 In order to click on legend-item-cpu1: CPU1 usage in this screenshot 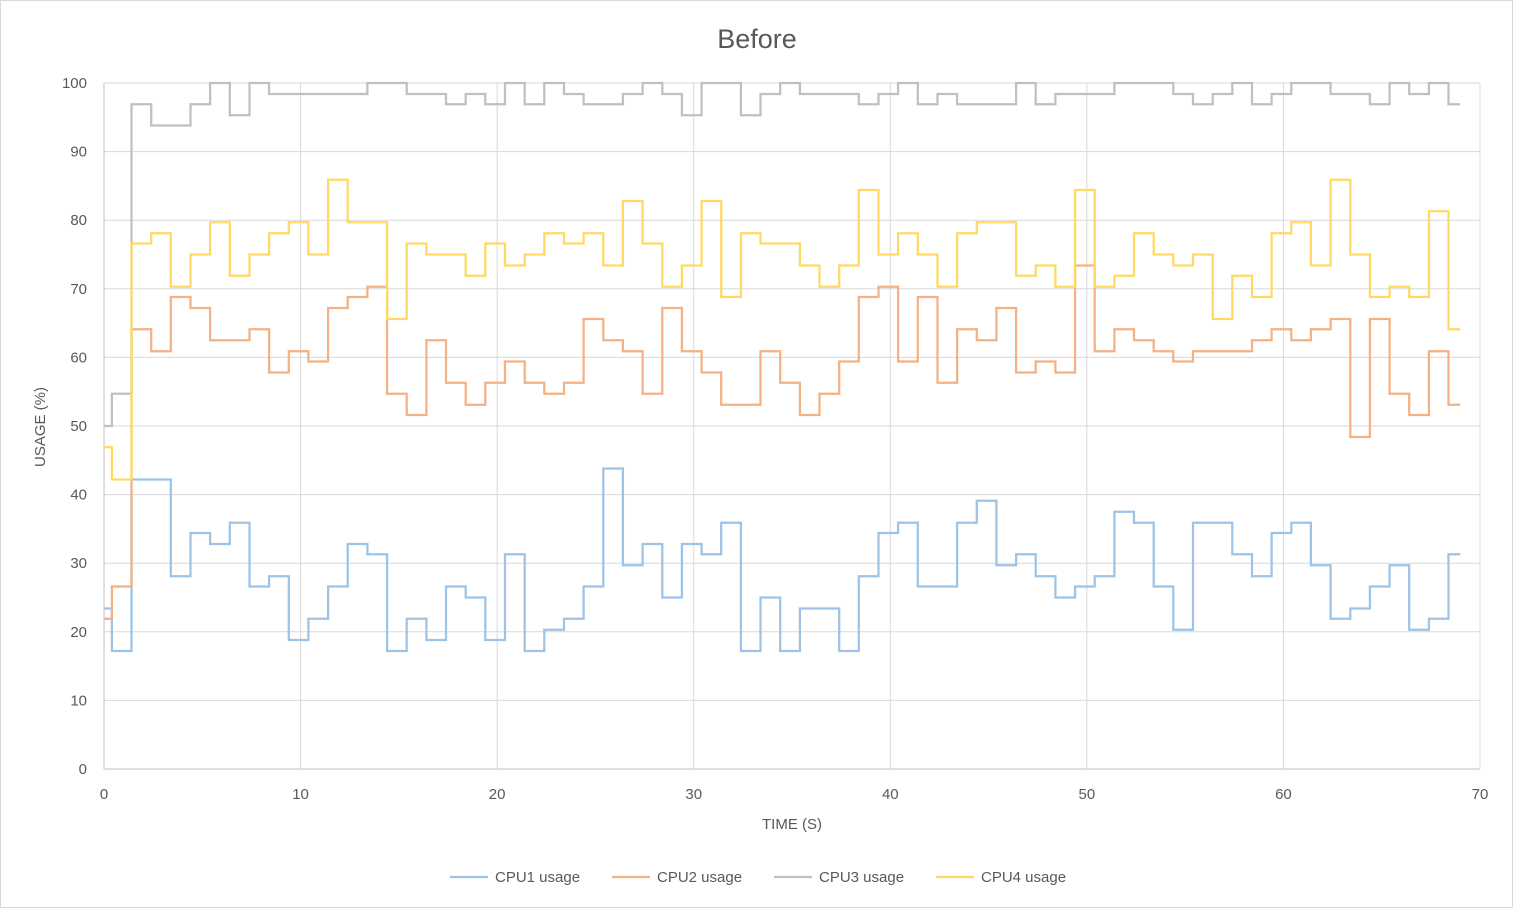, I will do `click(515, 877)`.